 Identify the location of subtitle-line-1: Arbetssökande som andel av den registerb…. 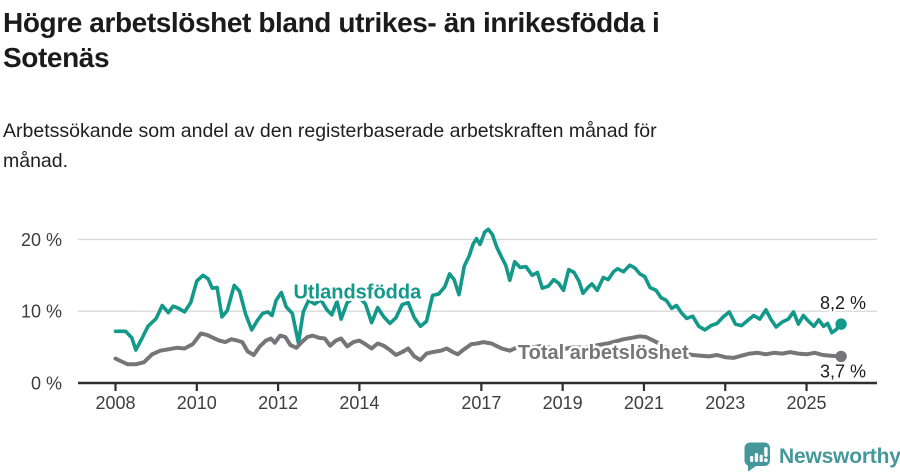
(330, 131).